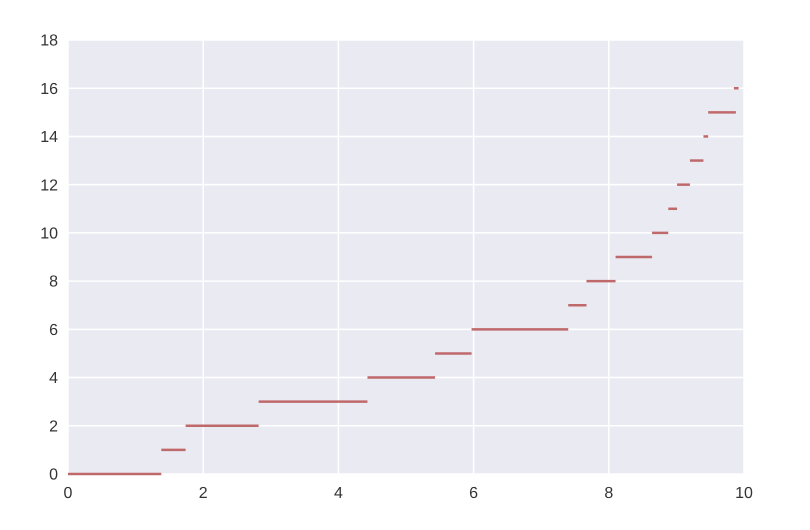 The image size is (810, 530). What do you see at coordinates (49, 233) in the screenshot?
I see `y-tick-label: 10` at bounding box center [49, 233].